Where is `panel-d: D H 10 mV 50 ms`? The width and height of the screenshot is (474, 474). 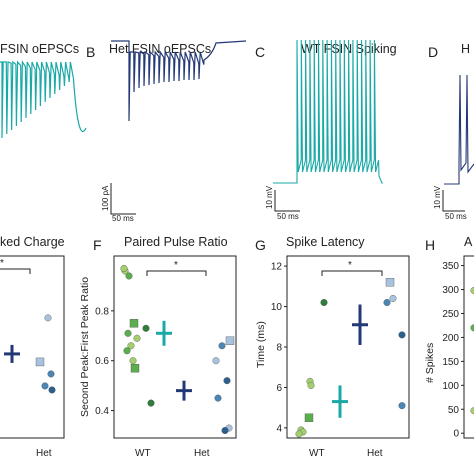 panel-d: D H 10 mV 50 ms is located at coordinates (451, 131).